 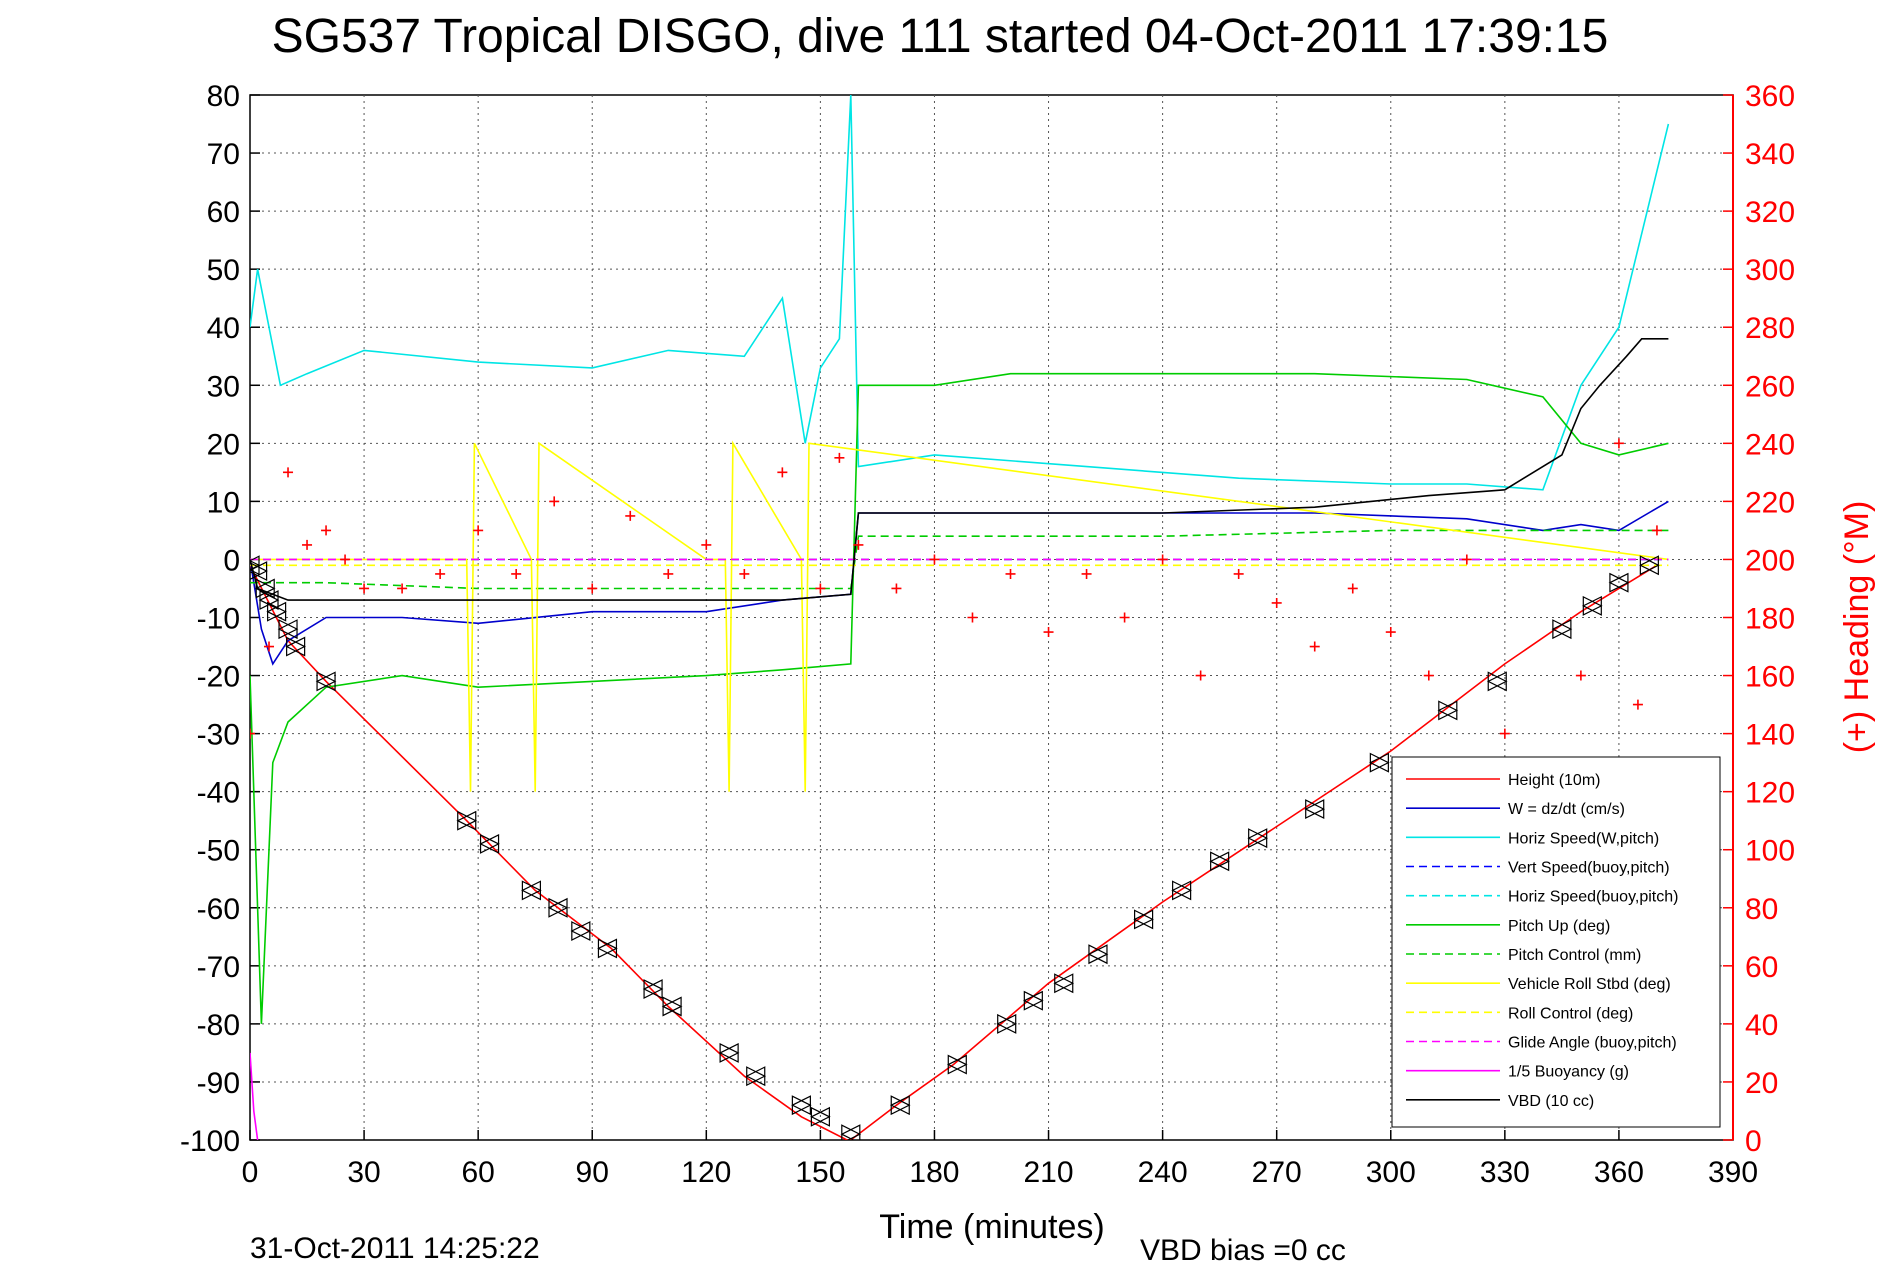 I want to click on y-right-tick-label: 240, so click(x=1770, y=444).